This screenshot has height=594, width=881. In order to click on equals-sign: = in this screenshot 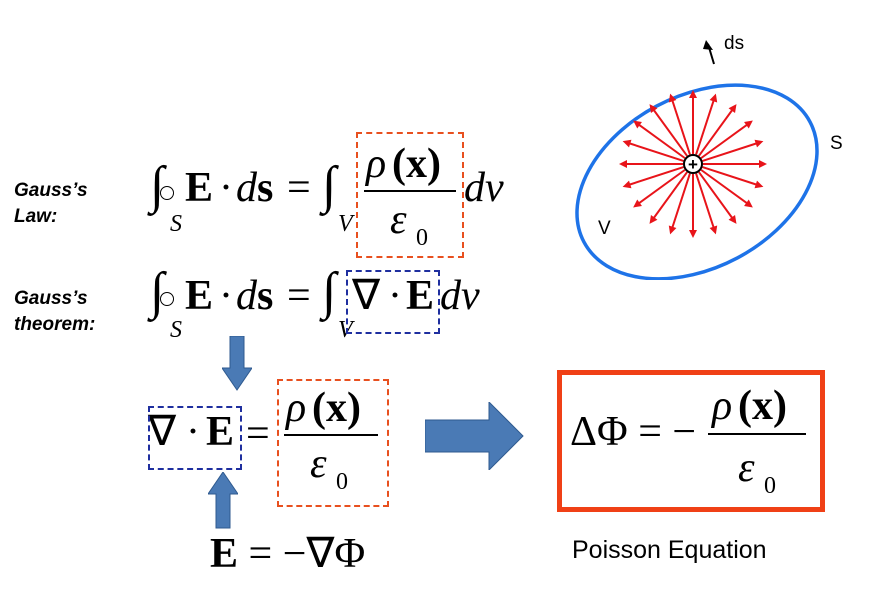, I will do `click(299, 188)`.